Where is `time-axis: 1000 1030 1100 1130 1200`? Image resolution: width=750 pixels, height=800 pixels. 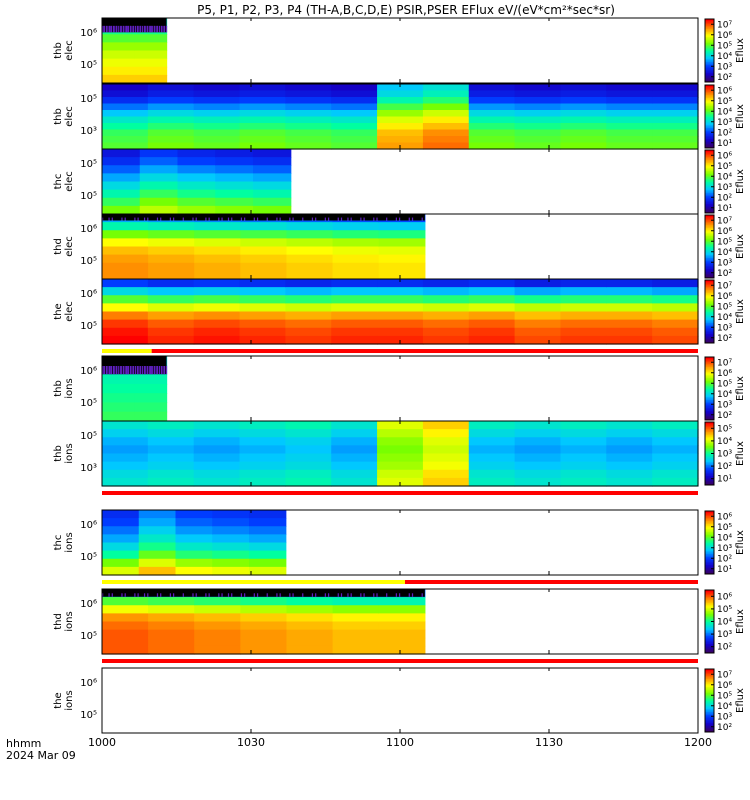 time-axis: 1000 1030 1100 1130 1200 is located at coordinates (400, 742).